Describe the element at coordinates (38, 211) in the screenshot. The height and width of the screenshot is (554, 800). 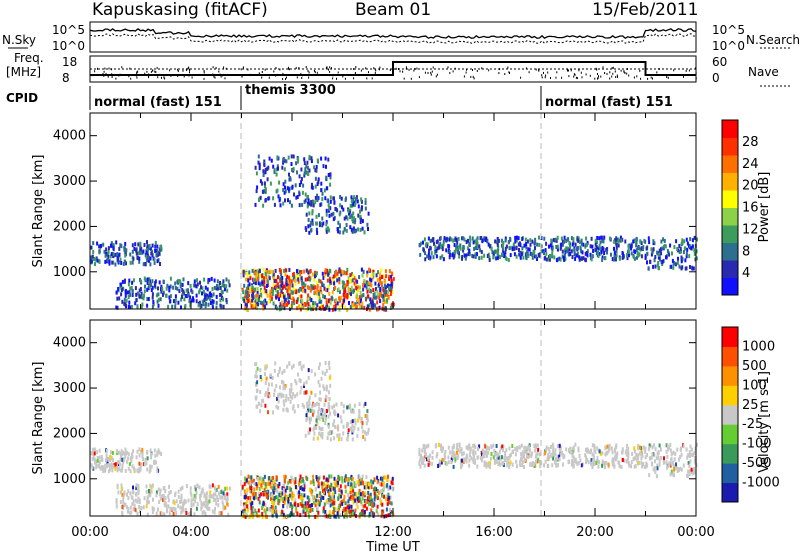
I see `power-ylabel: Slant Range [km]` at that location.